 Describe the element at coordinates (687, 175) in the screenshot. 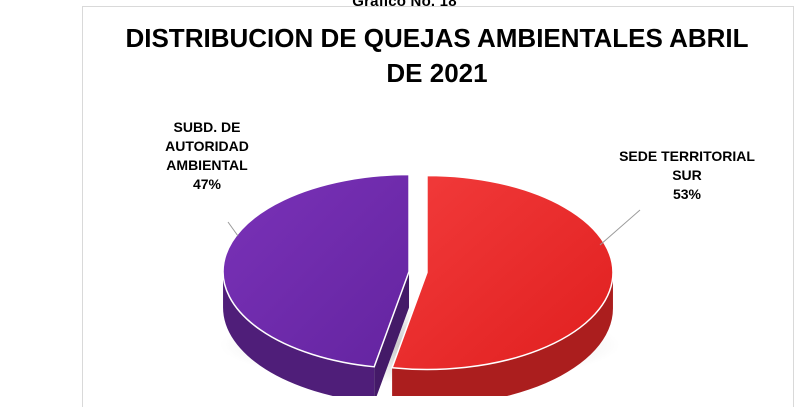

I see `slice-label-0-line-1: SUR` at that location.